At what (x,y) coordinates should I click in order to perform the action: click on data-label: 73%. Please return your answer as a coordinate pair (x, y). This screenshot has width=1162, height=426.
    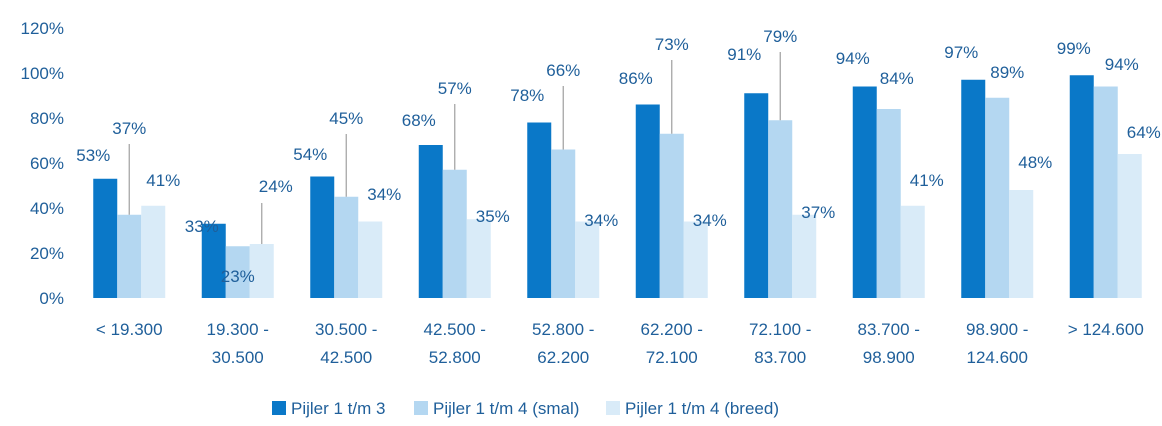
    Looking at the image, I should click on (672, 44).